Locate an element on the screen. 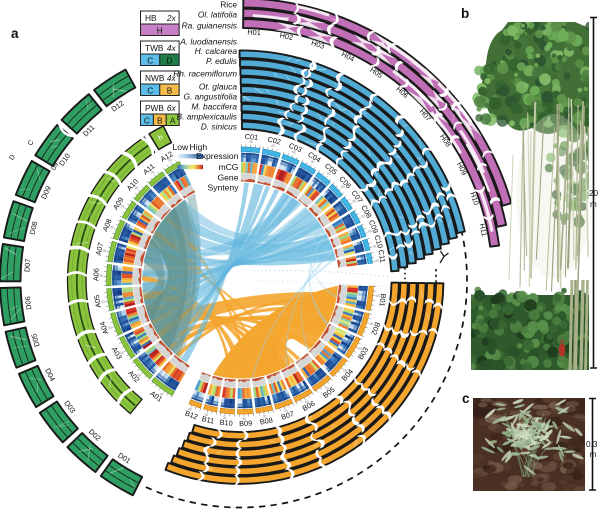 The image size is (600, 512). svg-text: B11 is located at coordinates (208, 420).